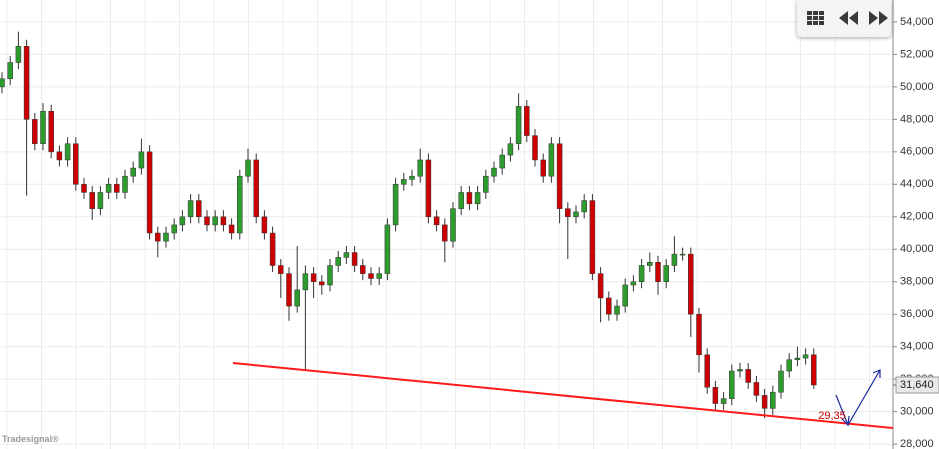  Describe the element at coordinates (917, 184) in the screenshot. I see `y-tick-label: 44,000` at that location.